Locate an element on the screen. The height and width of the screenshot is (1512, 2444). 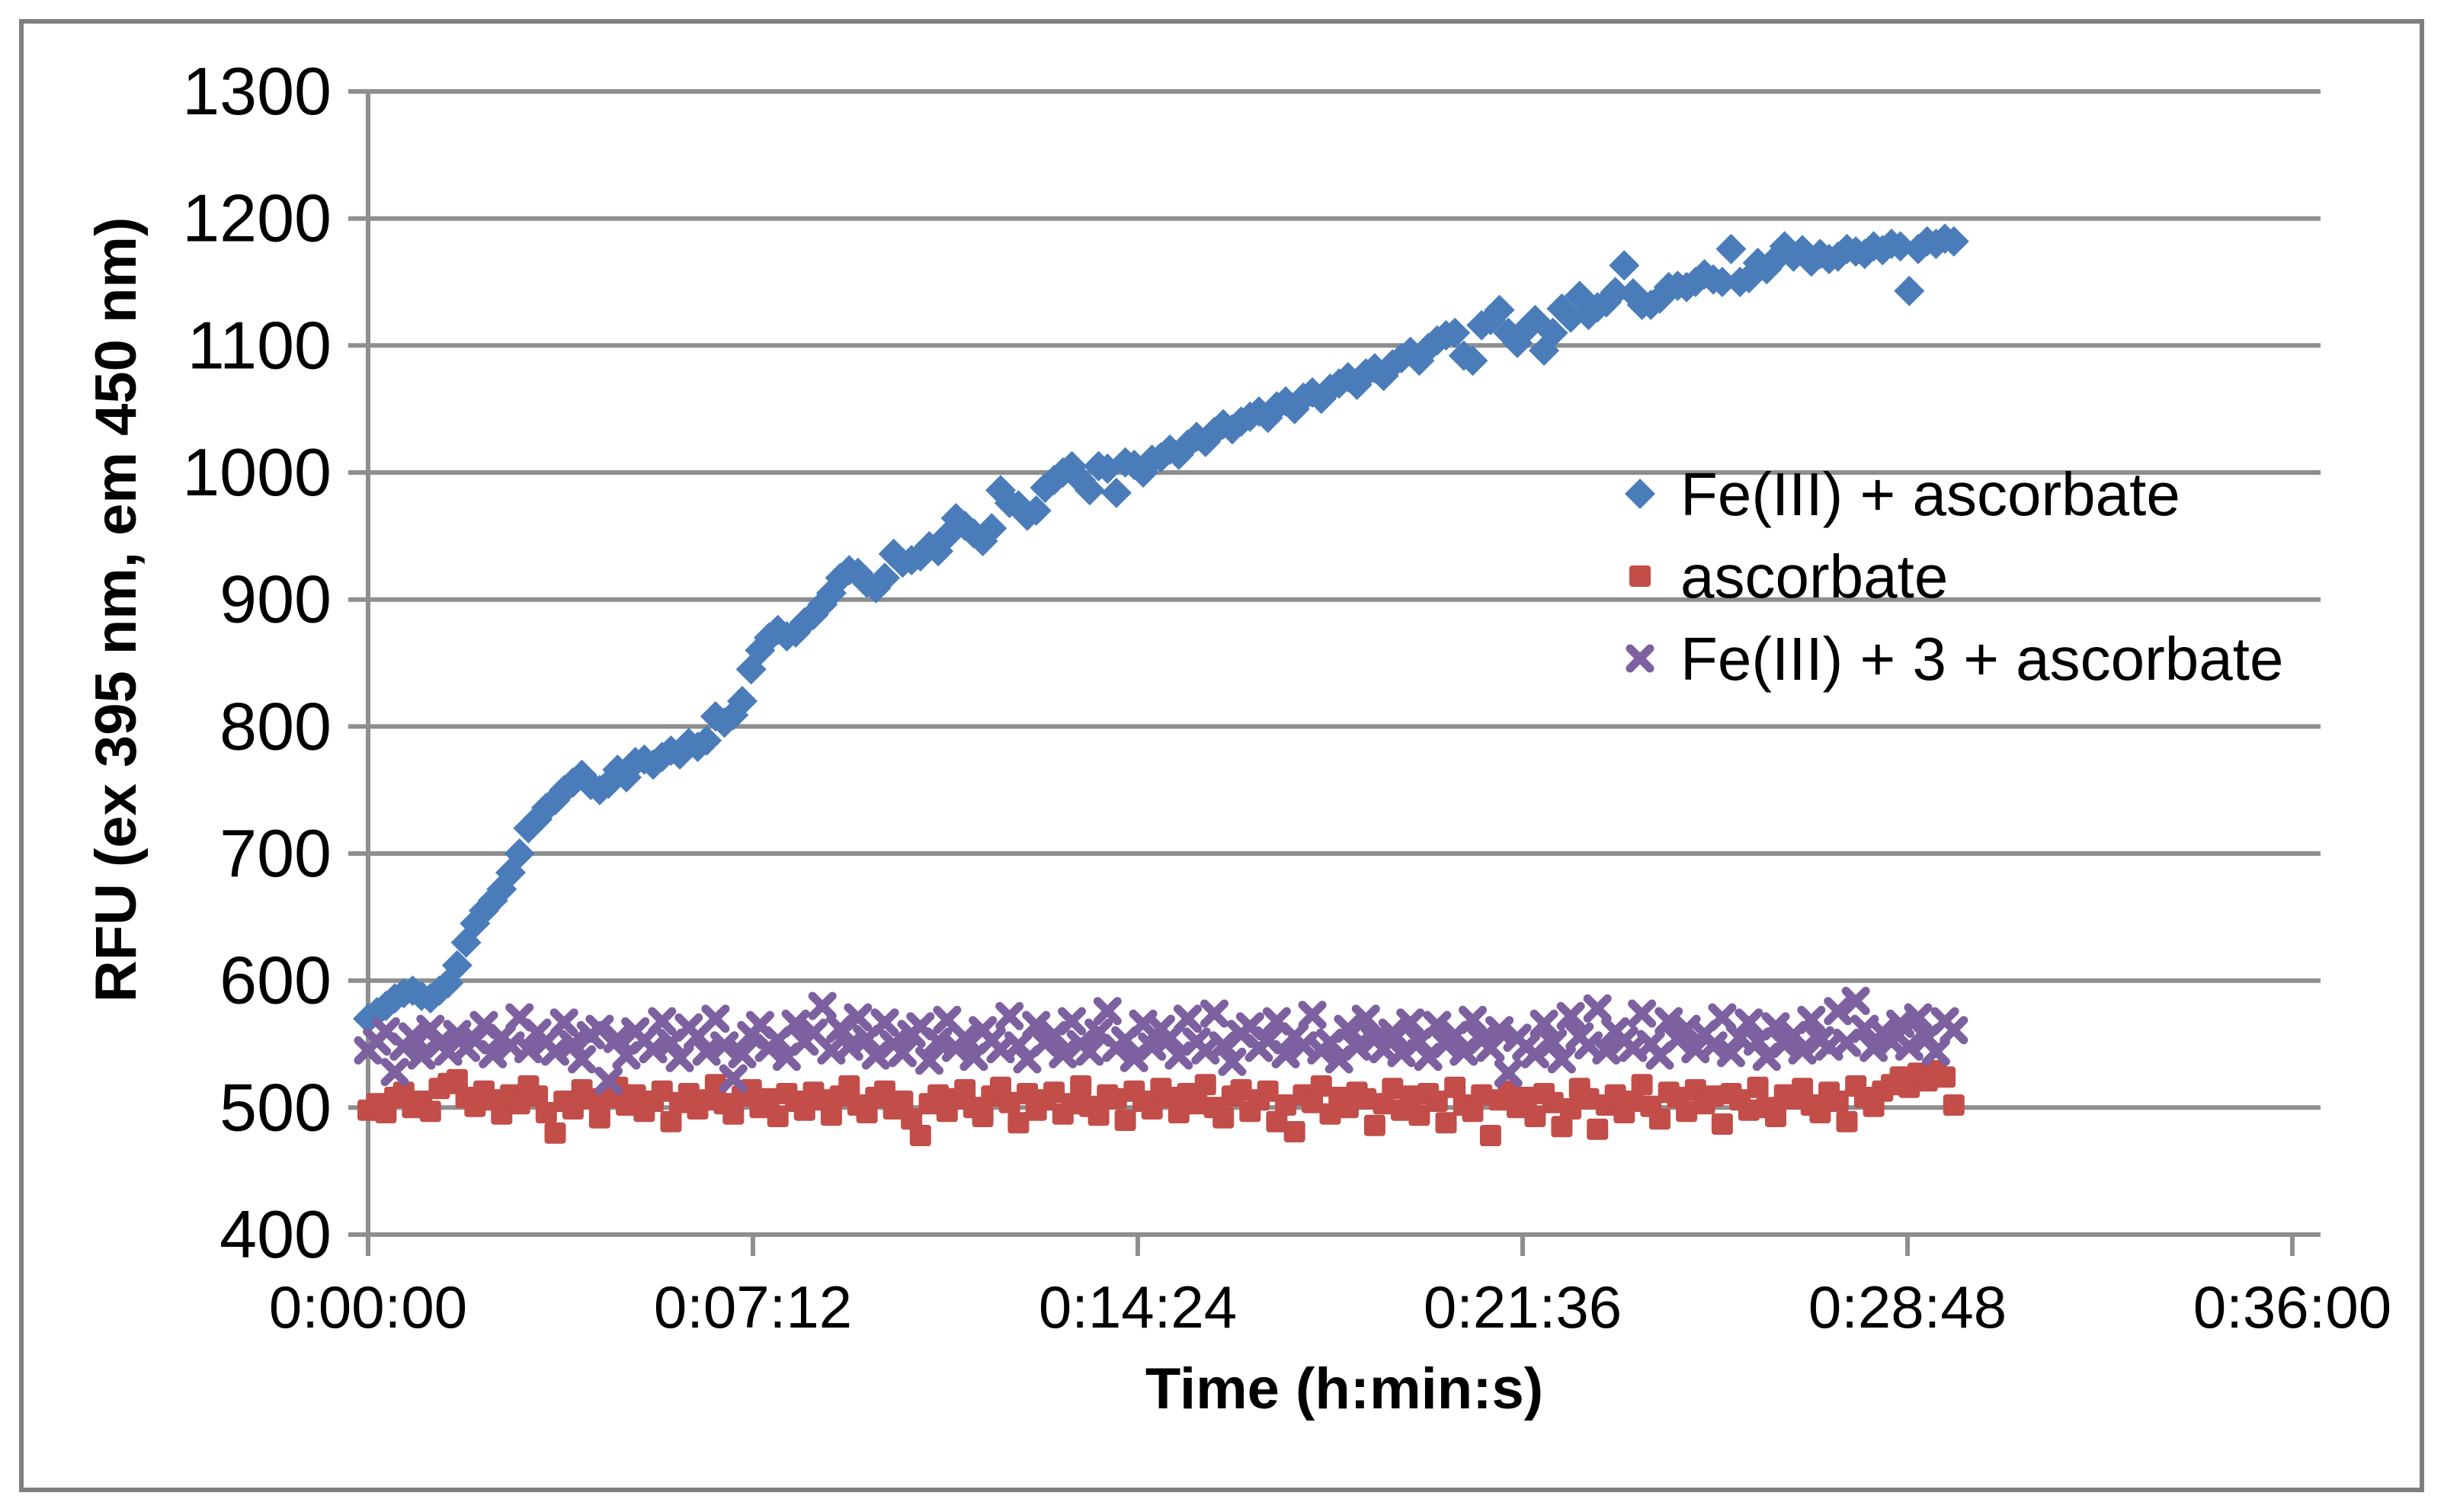
legend-item-3: Fe(III) + 3 + ascorbate is located at coordinates (1954, 659).